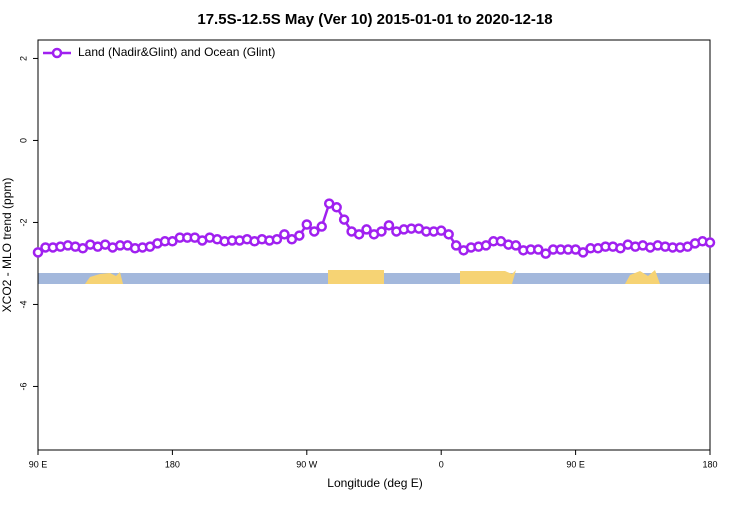 This screenshot has height=505, width=750. What do you see at coordinates (57, 53) in the screenshot?
I see `legend-marker` at bounding box center [57, 53].